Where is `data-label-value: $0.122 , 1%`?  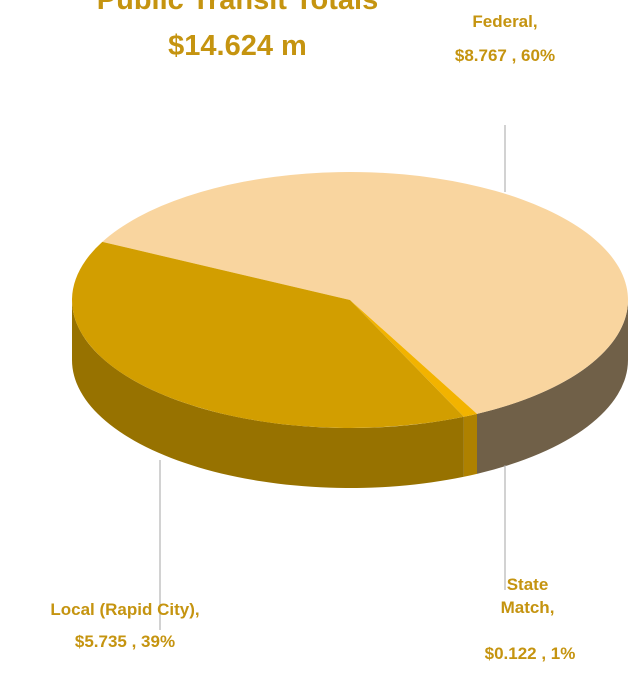
data-label-value: $0.122 , 1% is located at coordinates (530, 653).